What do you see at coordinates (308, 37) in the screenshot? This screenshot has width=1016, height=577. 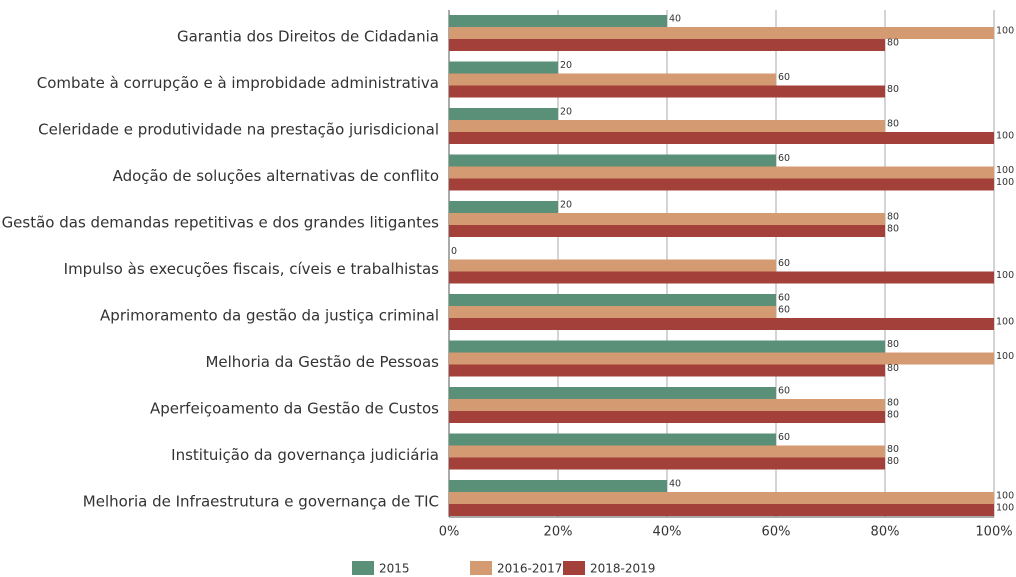 I see `category-label: Garantia dos Direitos de Cidadania` at bounding box center [308, 37].